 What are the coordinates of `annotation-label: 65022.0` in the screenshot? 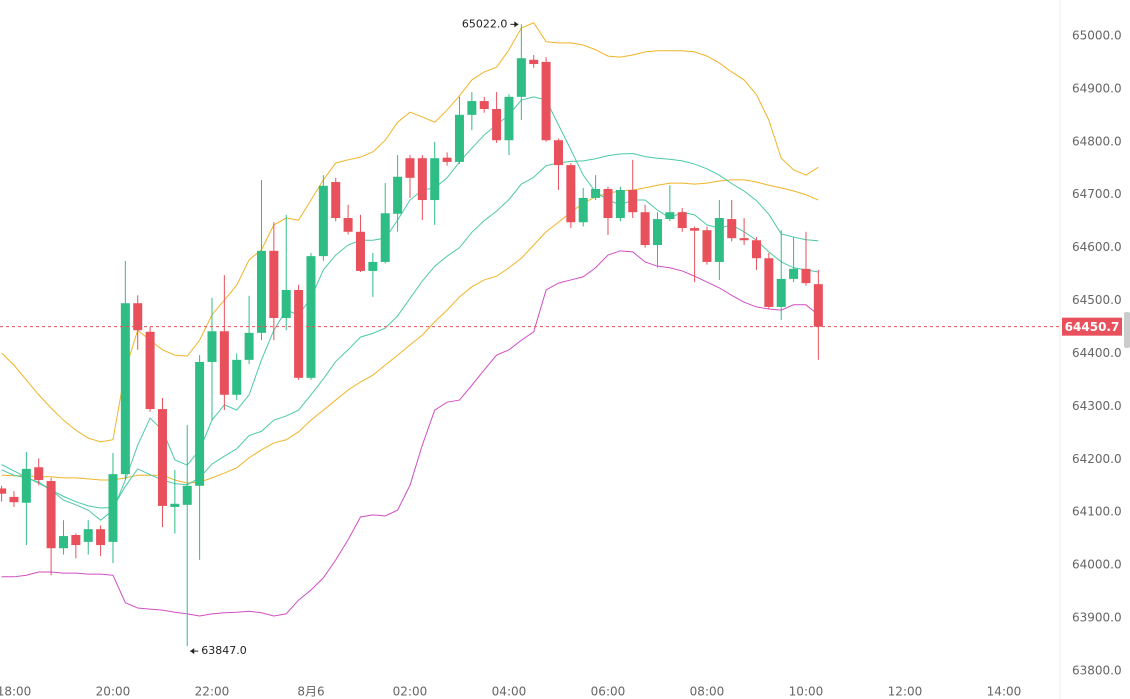 It's located at (485, 23).